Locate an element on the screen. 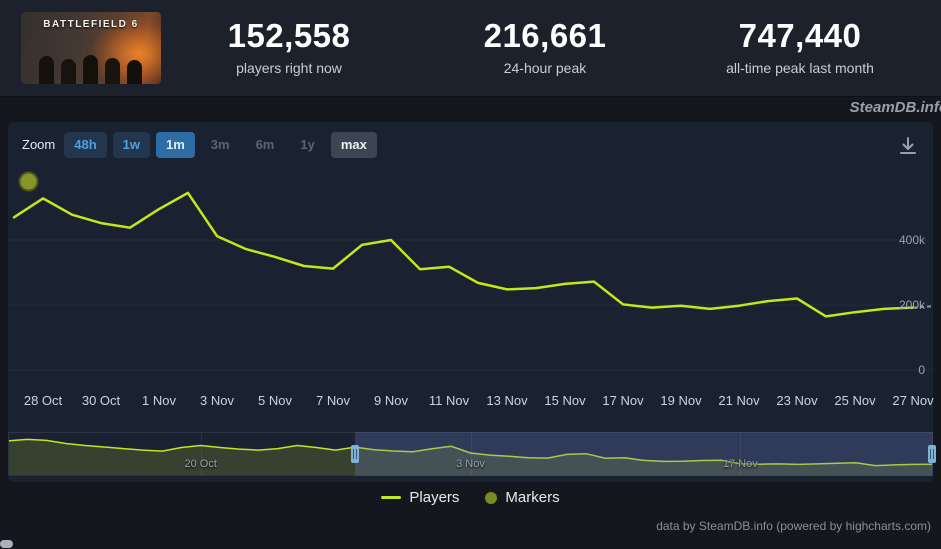 The height and width of the screenshot is (549, 941). navigator-area-fill is located at coordinates (470, 457).